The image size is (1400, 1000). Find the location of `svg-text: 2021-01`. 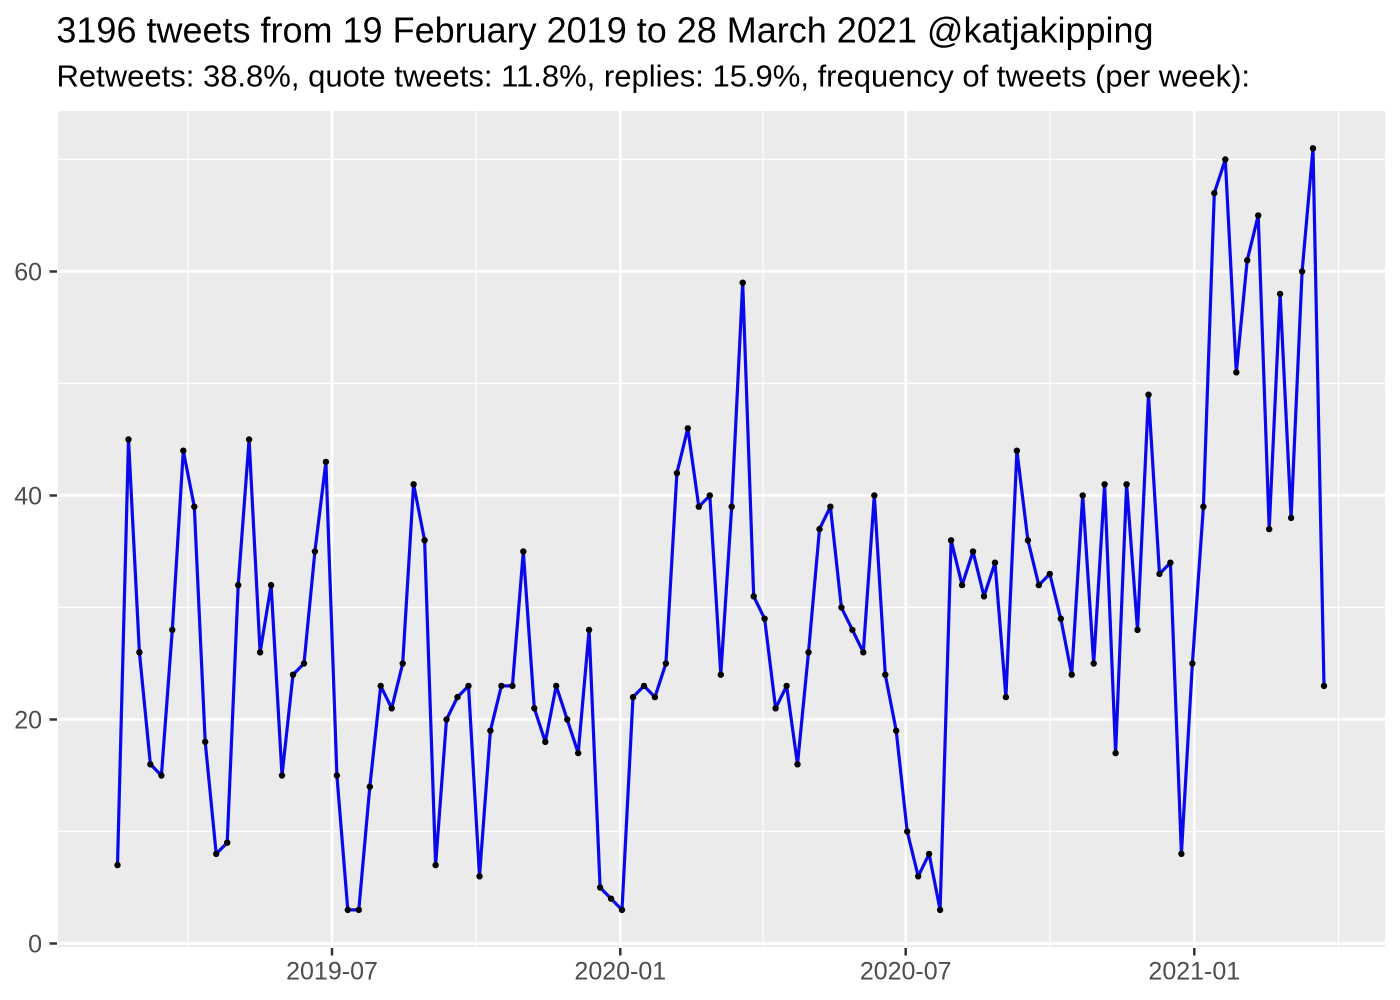

svg-text: 2021-01 is located at coordinates (1194, 971).